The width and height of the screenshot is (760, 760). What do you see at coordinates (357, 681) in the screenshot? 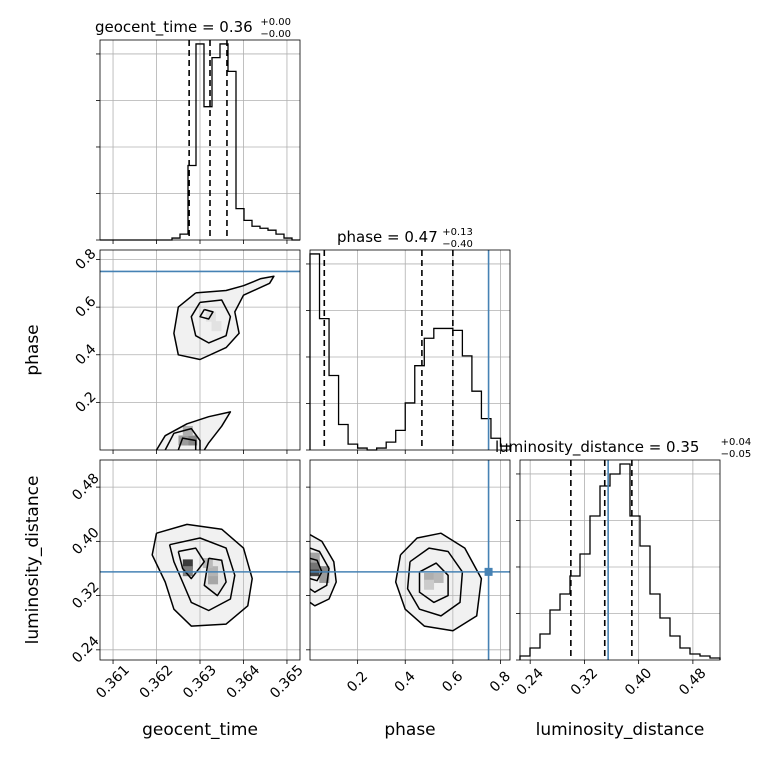
I see `x-tick-label: 0.2` at bounding box center [357, 681].